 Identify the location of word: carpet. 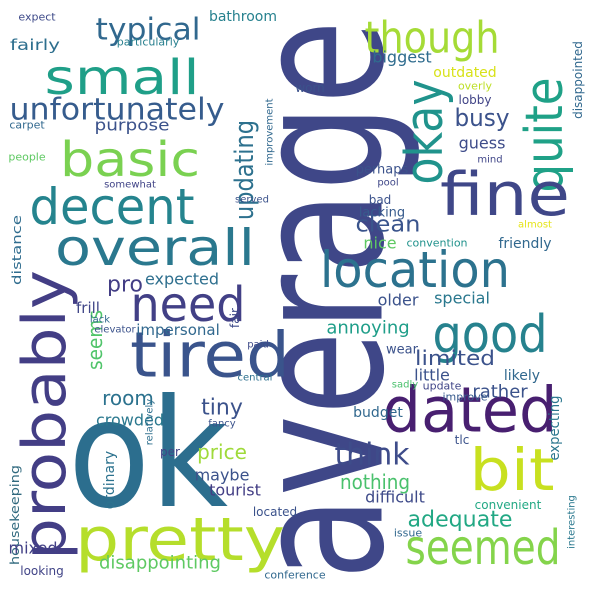
(27, 125).